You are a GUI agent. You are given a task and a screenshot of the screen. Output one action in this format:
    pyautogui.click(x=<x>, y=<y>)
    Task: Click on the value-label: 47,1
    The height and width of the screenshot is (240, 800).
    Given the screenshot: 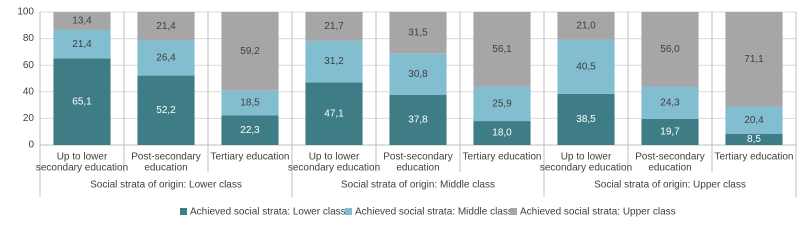 What is the action you would take?
    pyautogui.click(x=334, y=113)
    